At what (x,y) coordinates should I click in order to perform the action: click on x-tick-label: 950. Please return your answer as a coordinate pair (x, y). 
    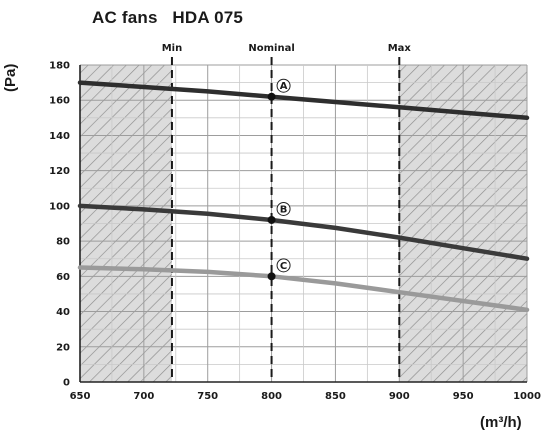
    Looking at the image, I should click on (463, 396).